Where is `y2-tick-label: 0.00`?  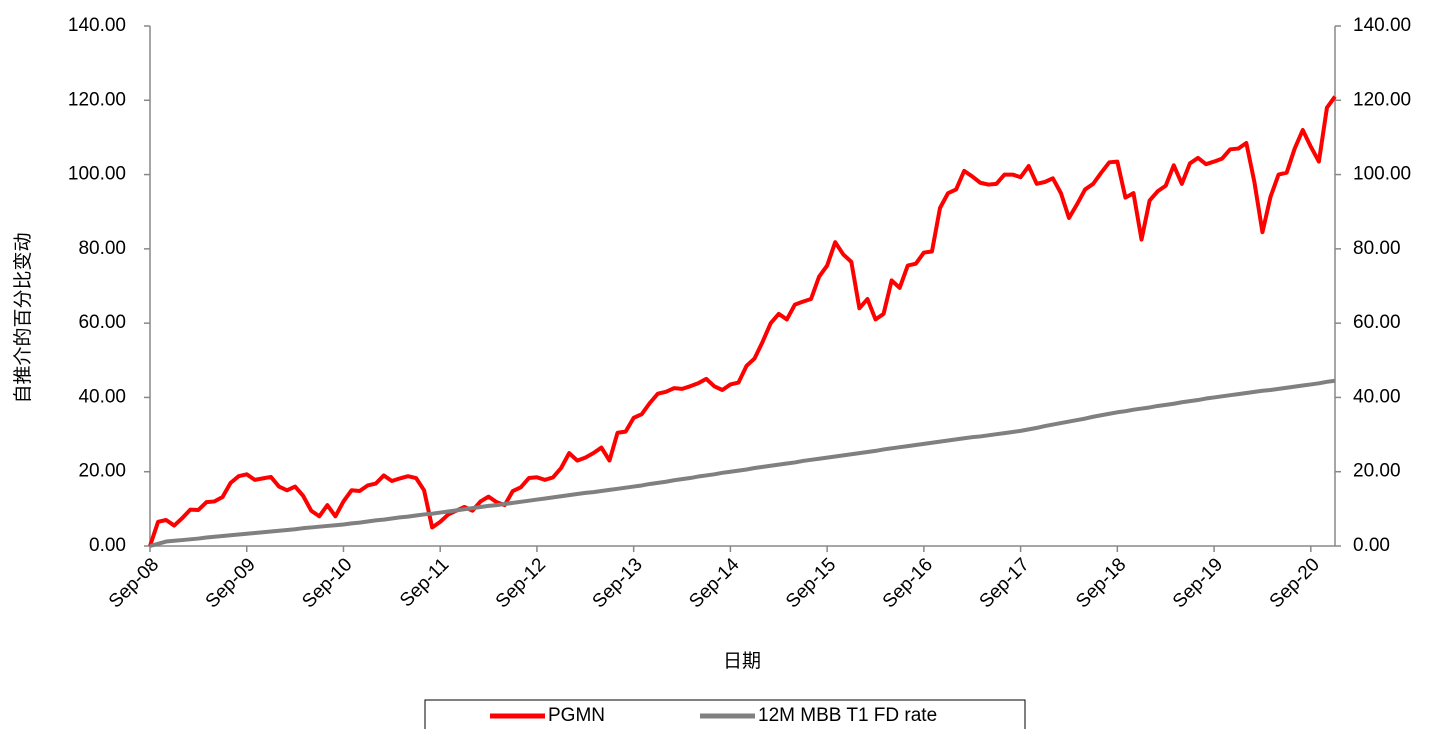
y2-tick-label: 0.00 is located at coordinates (1371, 545).